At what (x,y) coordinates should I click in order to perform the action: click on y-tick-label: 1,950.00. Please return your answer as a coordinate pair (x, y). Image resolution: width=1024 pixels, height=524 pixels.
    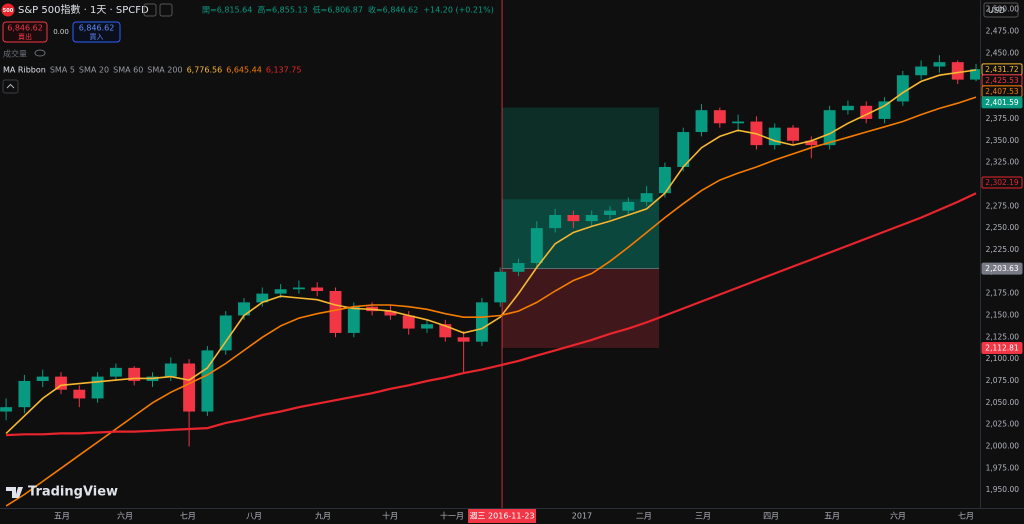
    Looking at the image, I should click on (1003, 489).